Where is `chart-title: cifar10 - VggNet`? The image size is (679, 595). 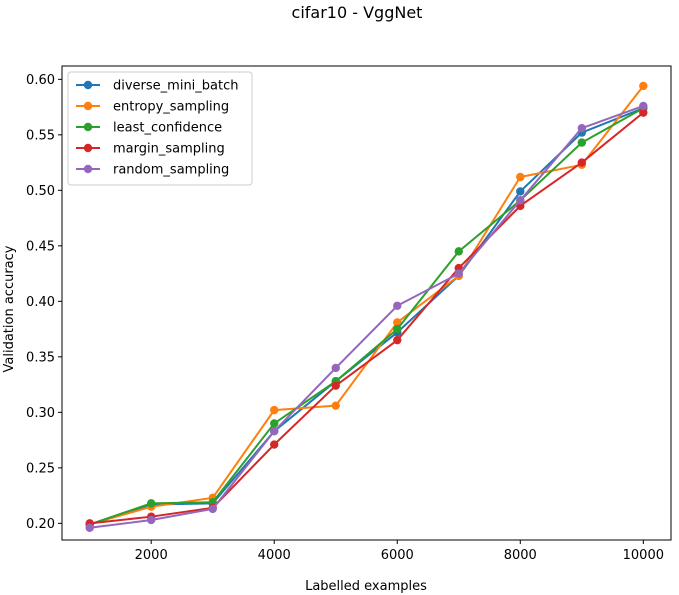 chart-title: cifar10 - VggNet is located at coordinates (357, 12).